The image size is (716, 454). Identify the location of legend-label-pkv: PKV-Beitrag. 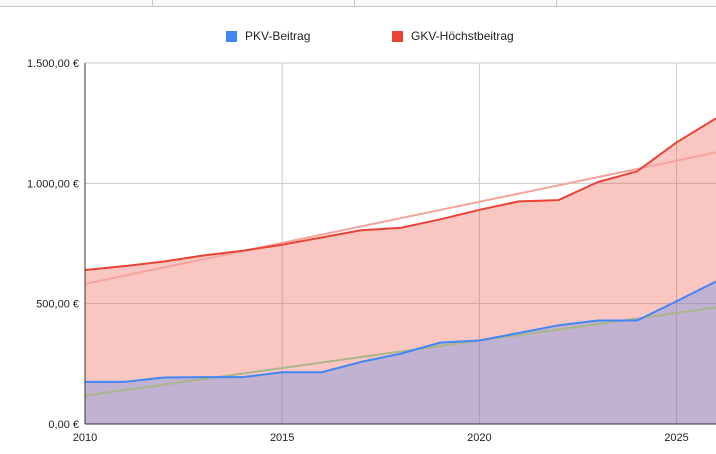
(278, 36).